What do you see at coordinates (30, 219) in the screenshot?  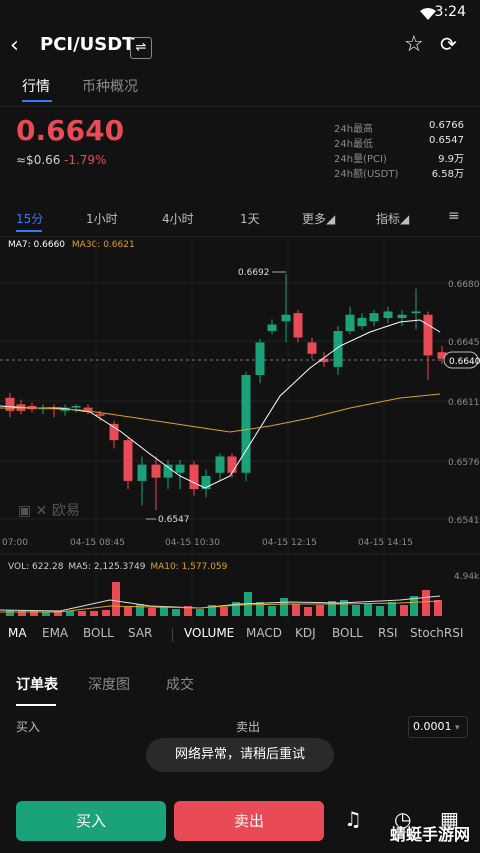 I see `tf-15m: 15分` at bounding box center [30, 219].